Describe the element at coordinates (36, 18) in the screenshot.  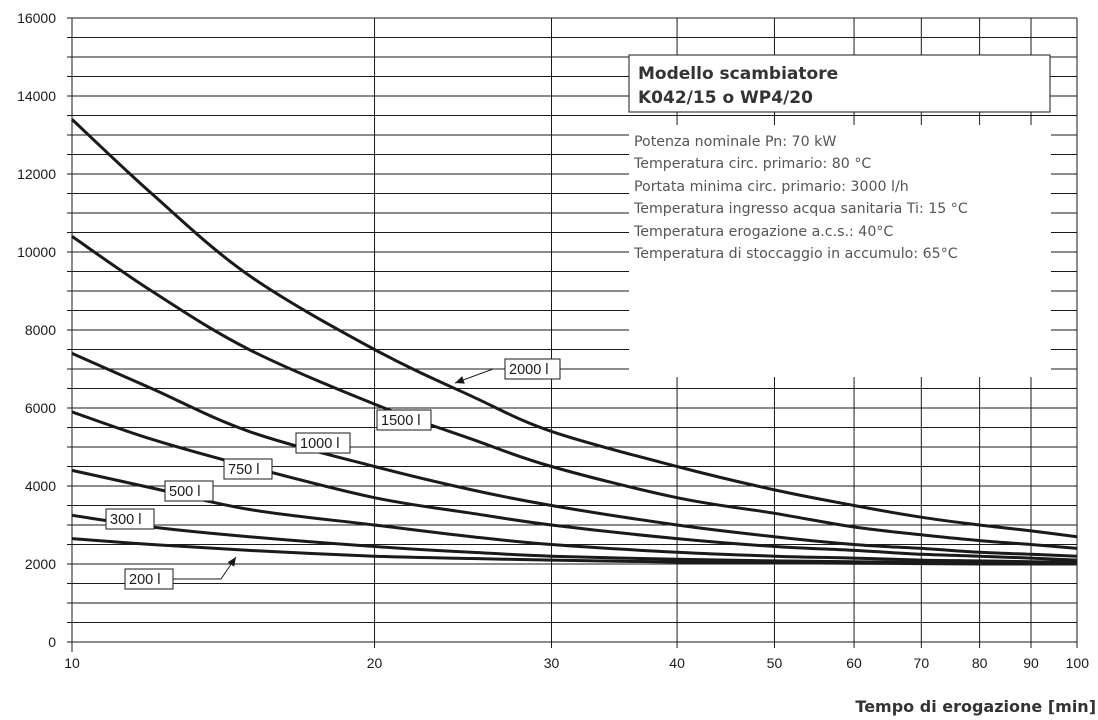
I see `y-tick-label: 16000` at that location.